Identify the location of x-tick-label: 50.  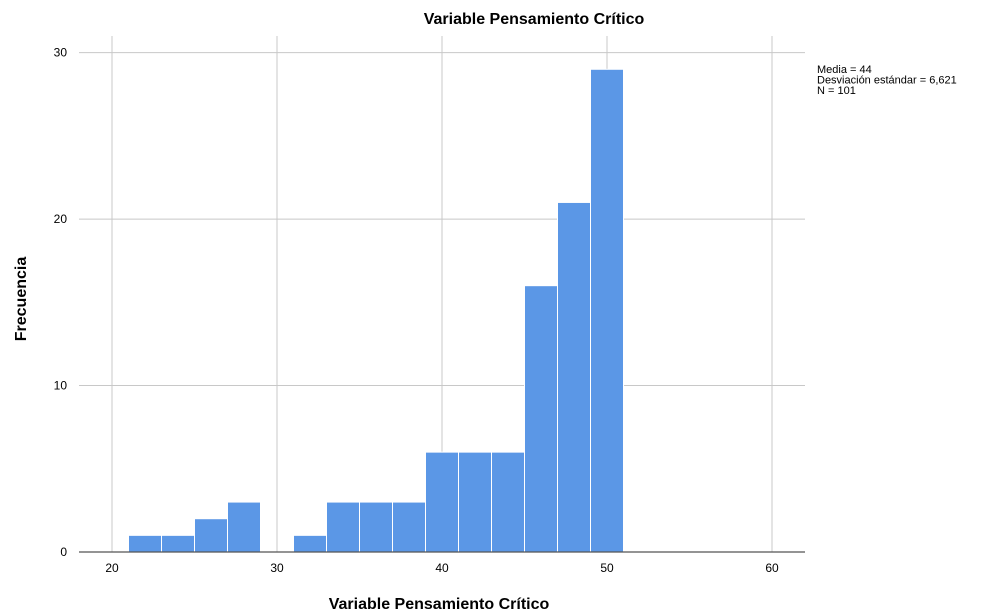
(607, 568).